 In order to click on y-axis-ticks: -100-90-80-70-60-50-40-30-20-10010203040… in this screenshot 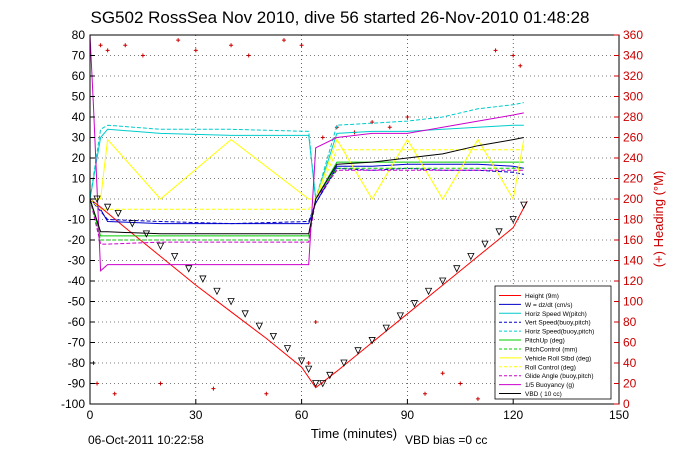, I will do `click(78, 219)`.